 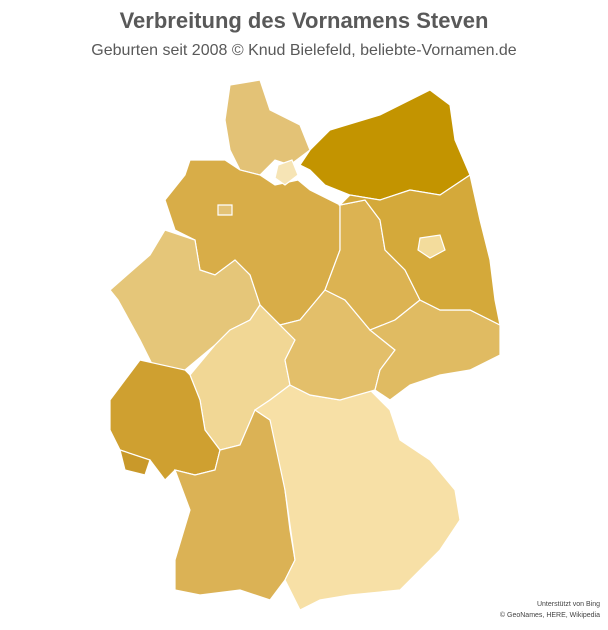 What do you see at coordinates (235, 505) in the screenshot?
I see `baden-wuerttemberg` at bounding box center [235, 505].